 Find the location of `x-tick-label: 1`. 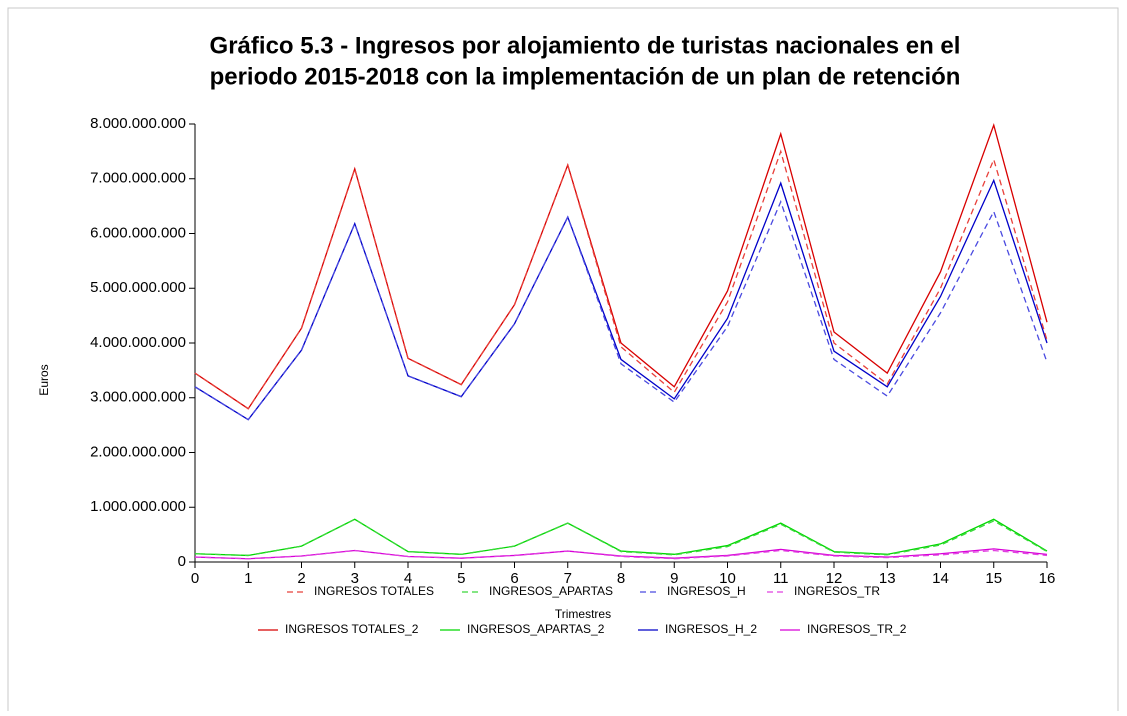

x-tick-label: 1 is located at coordinates (248, 578).